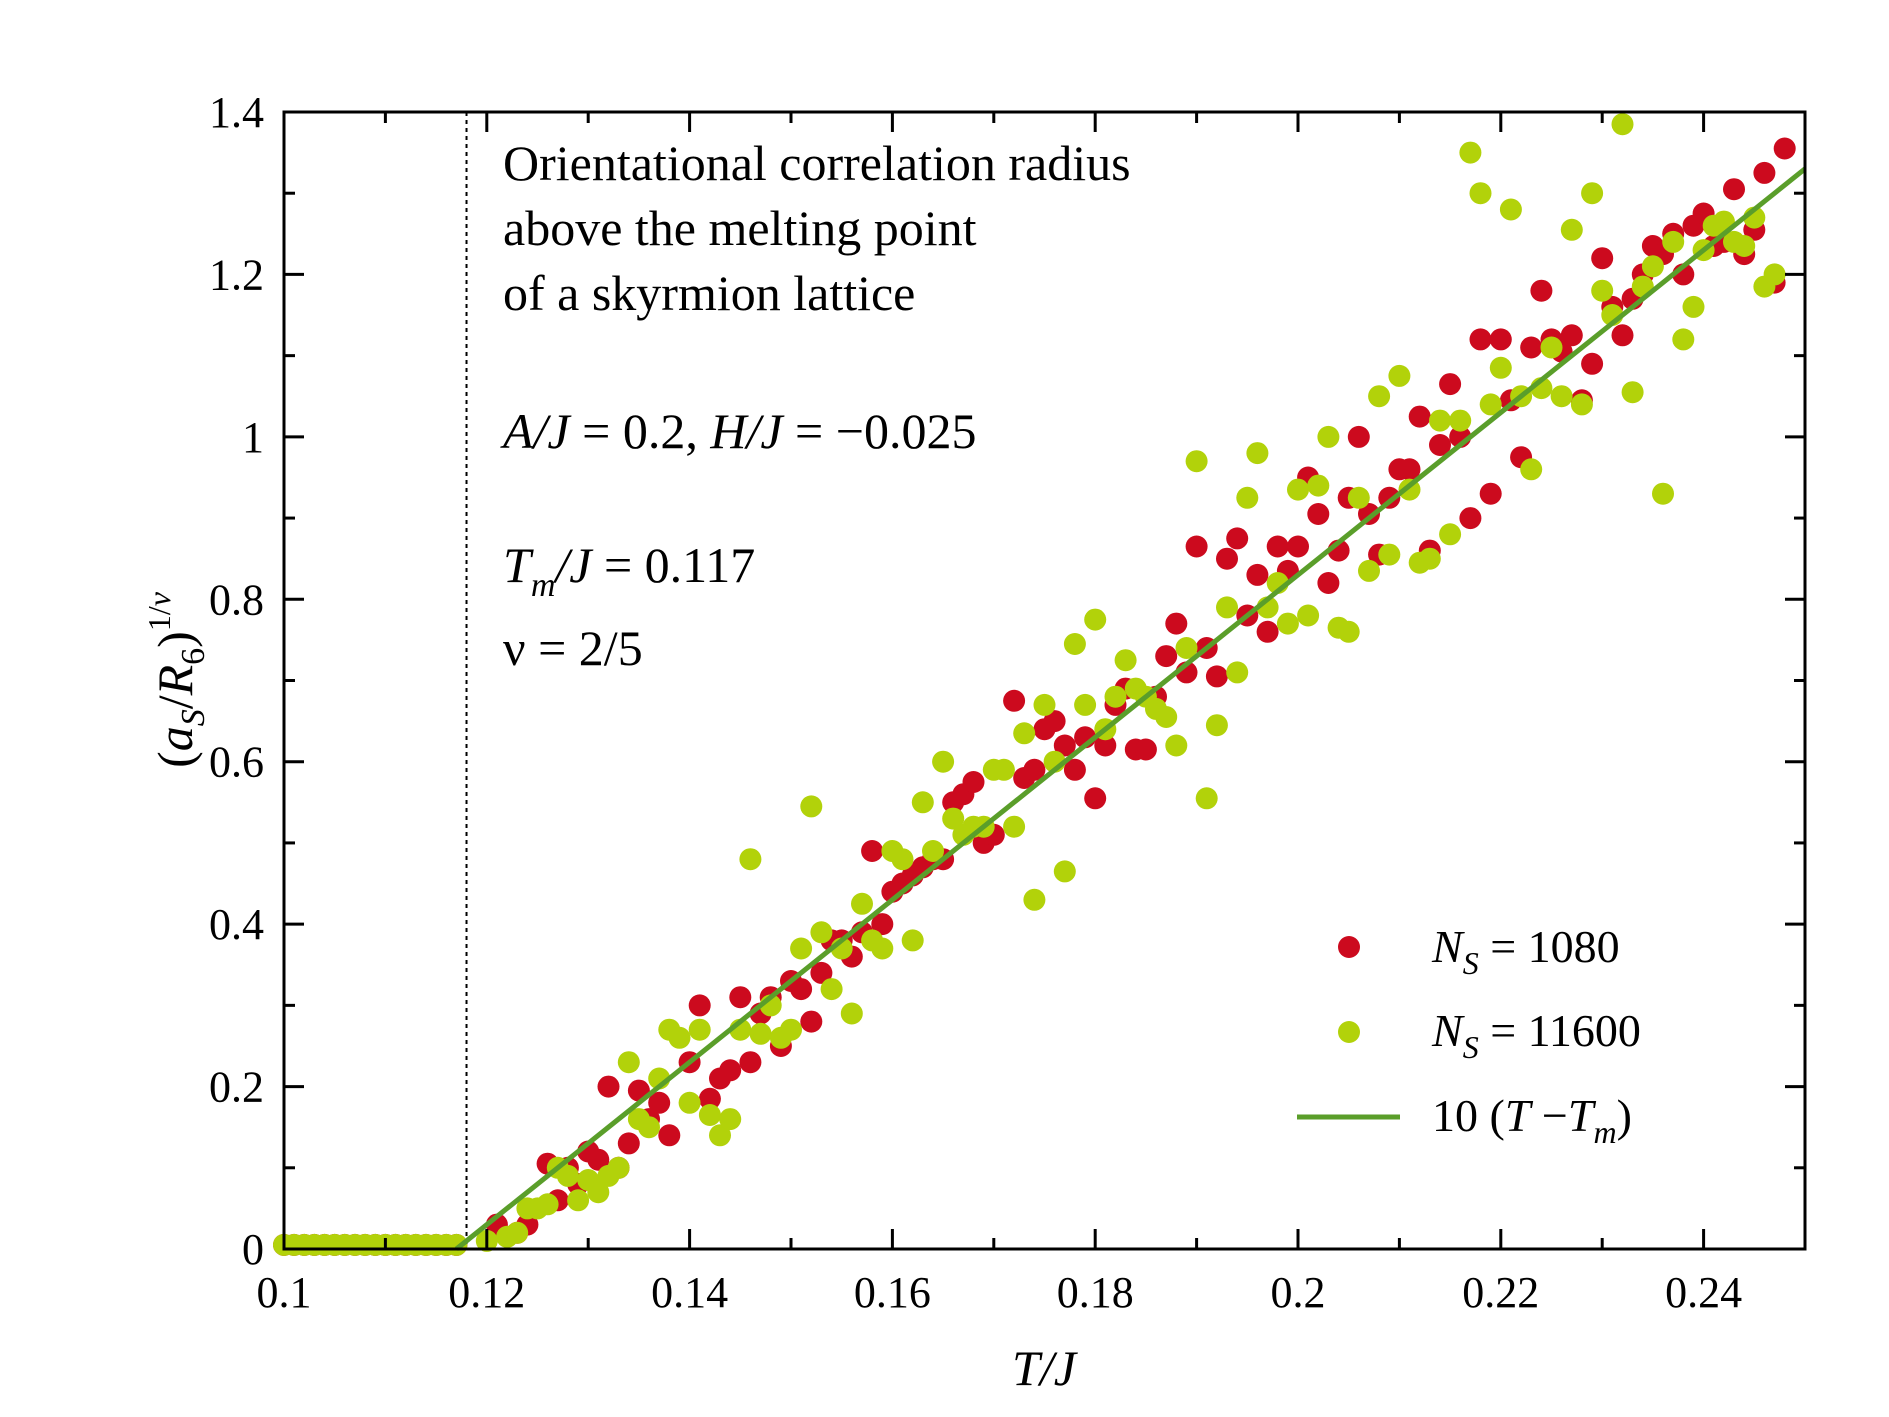 The height and width of the screenshot is (1417, 1889). I want to click on x-tick-label: 0.22, so click(1500, 1292).